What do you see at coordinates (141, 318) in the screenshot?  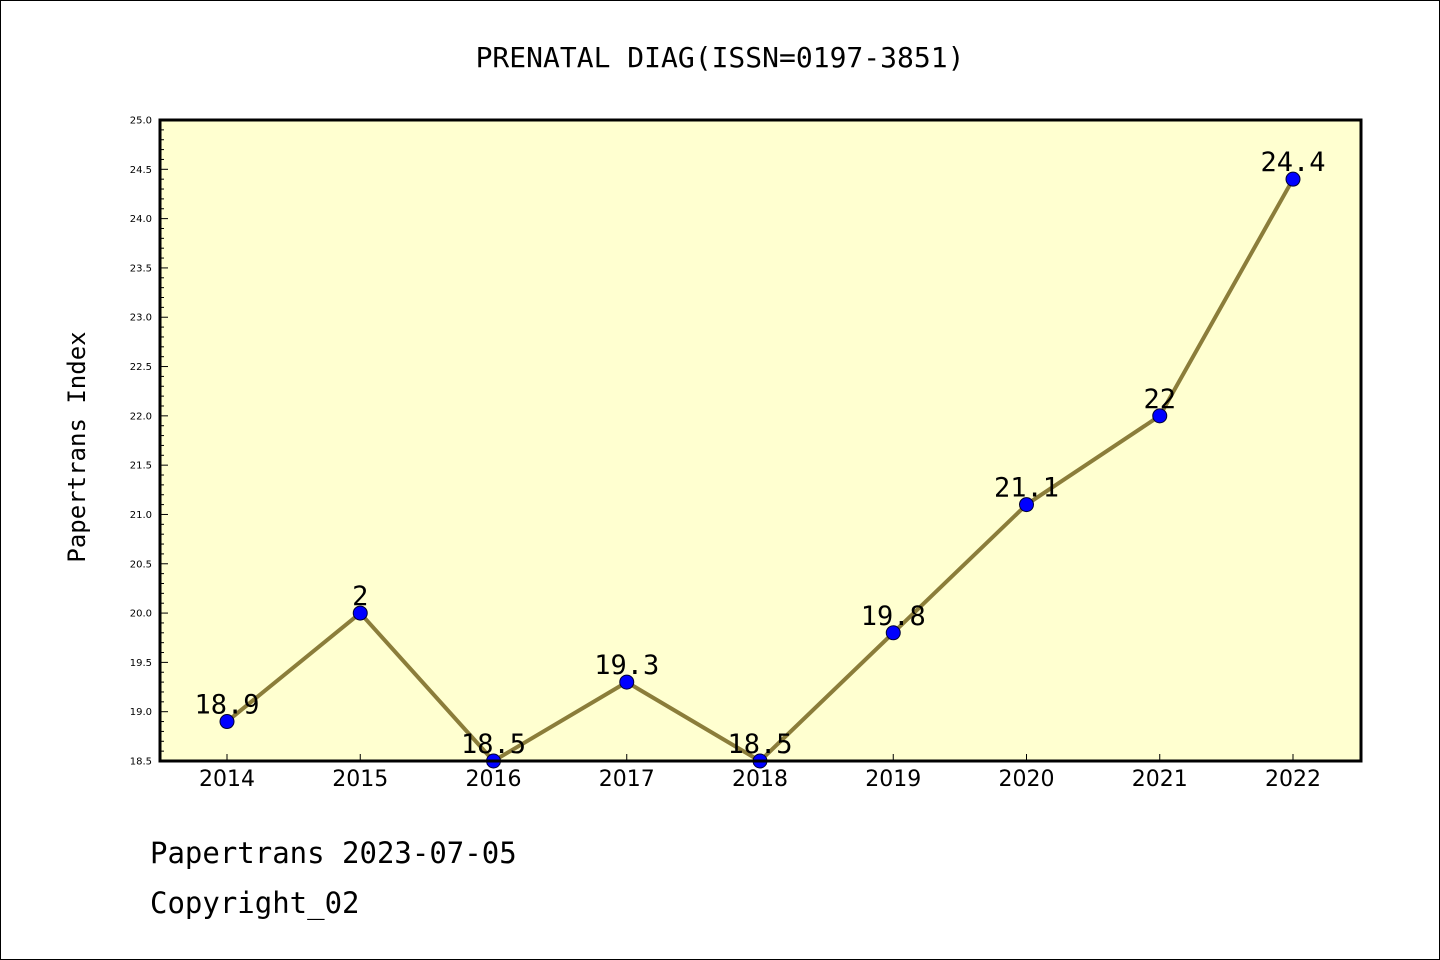 I see `y-tick-label: 23.0` at bounding box center [141, 318].